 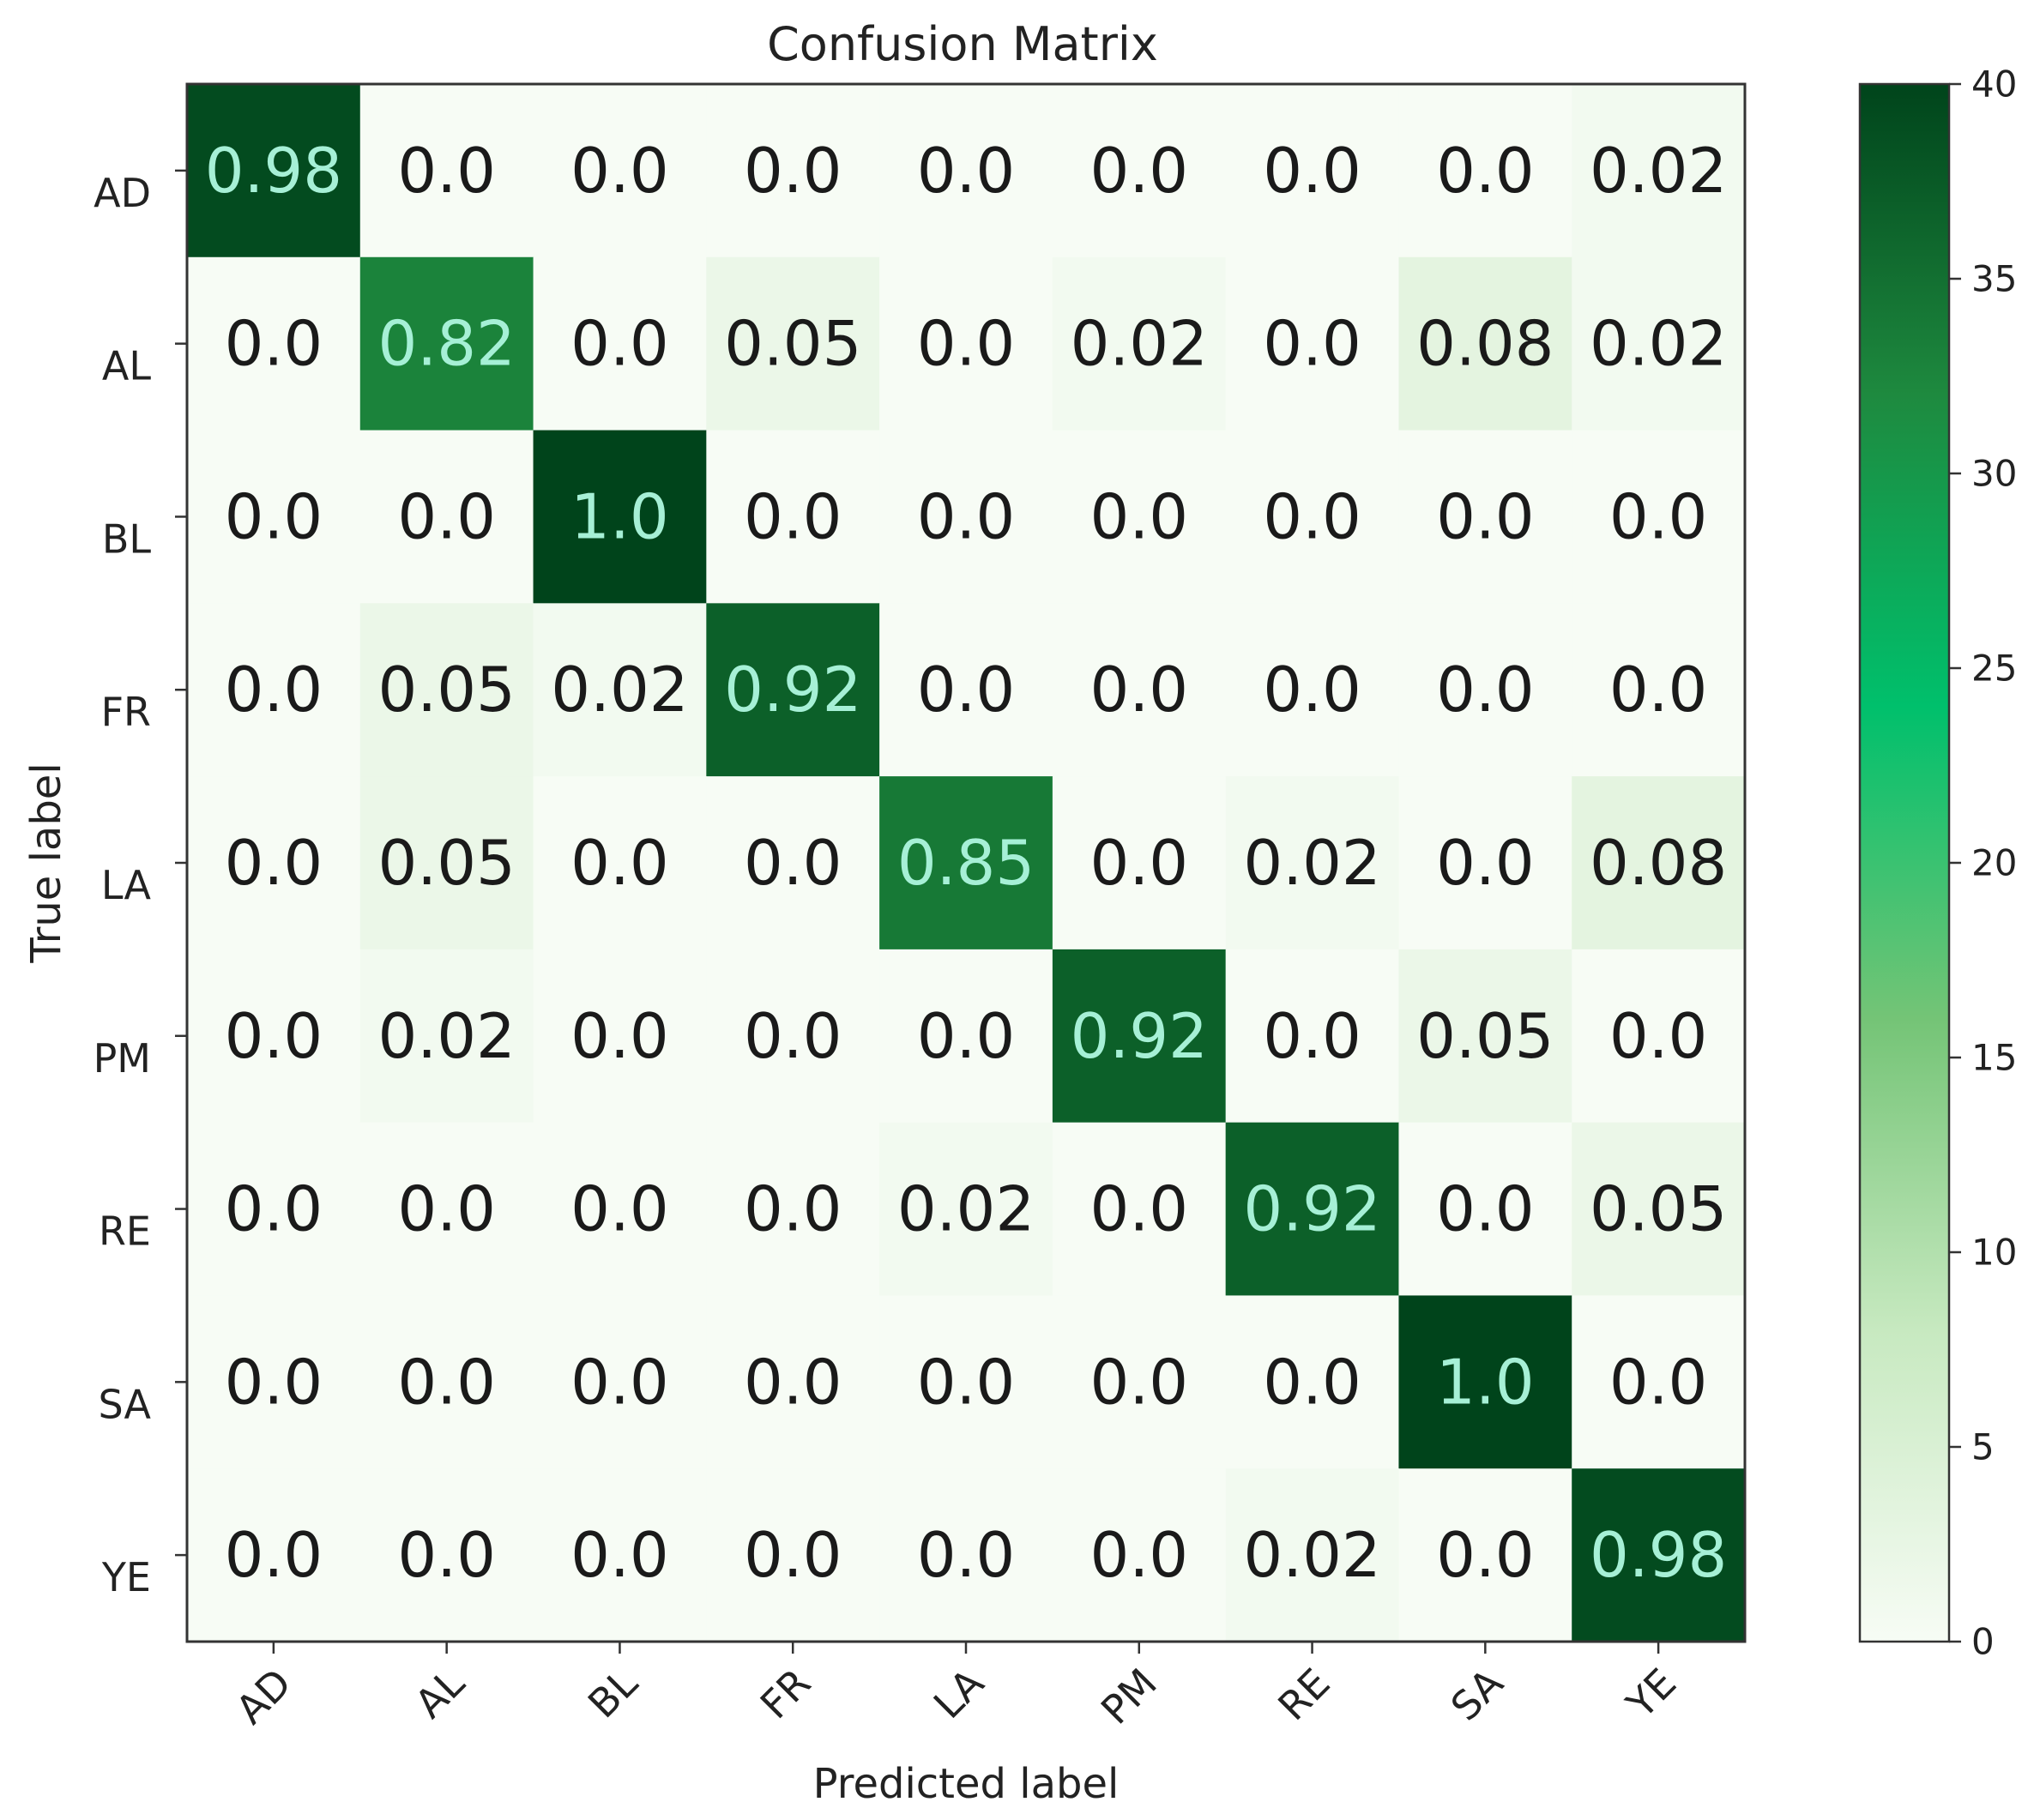 I want to click on y-tick-label: AL, so click(x=127, y=366).